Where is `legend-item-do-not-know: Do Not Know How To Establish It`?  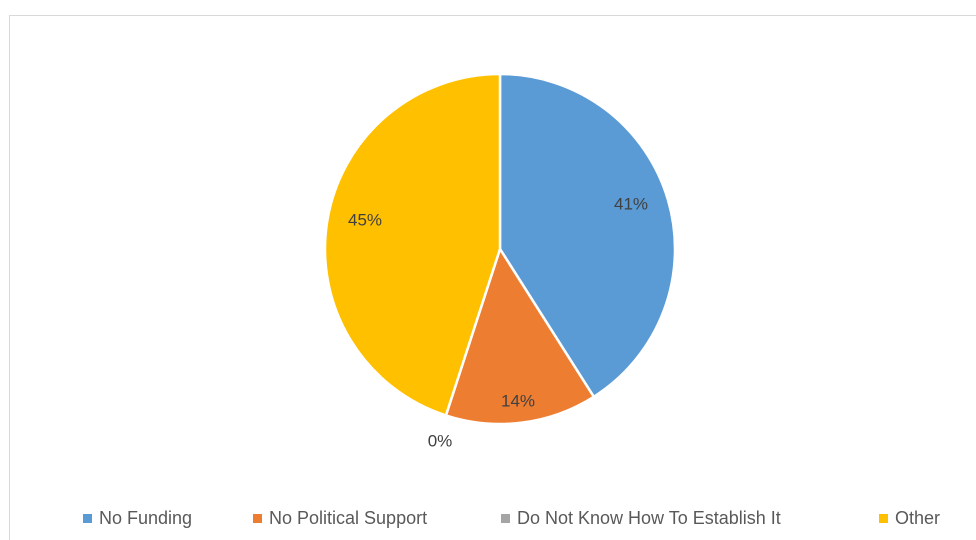
legend-item-do-not-know: Do Not Know How To Establish It is located at coordinates (641, 518).